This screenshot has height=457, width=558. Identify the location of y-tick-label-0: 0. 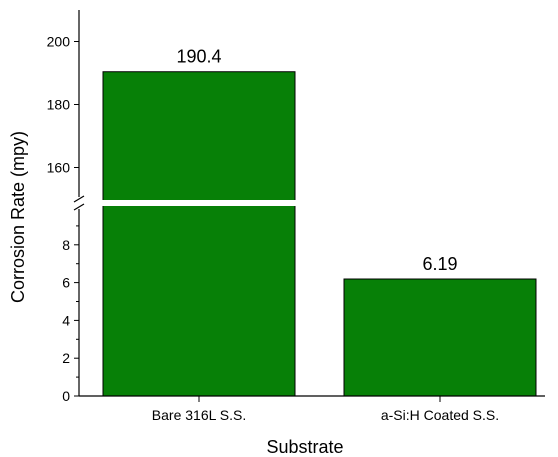
(66, 396).